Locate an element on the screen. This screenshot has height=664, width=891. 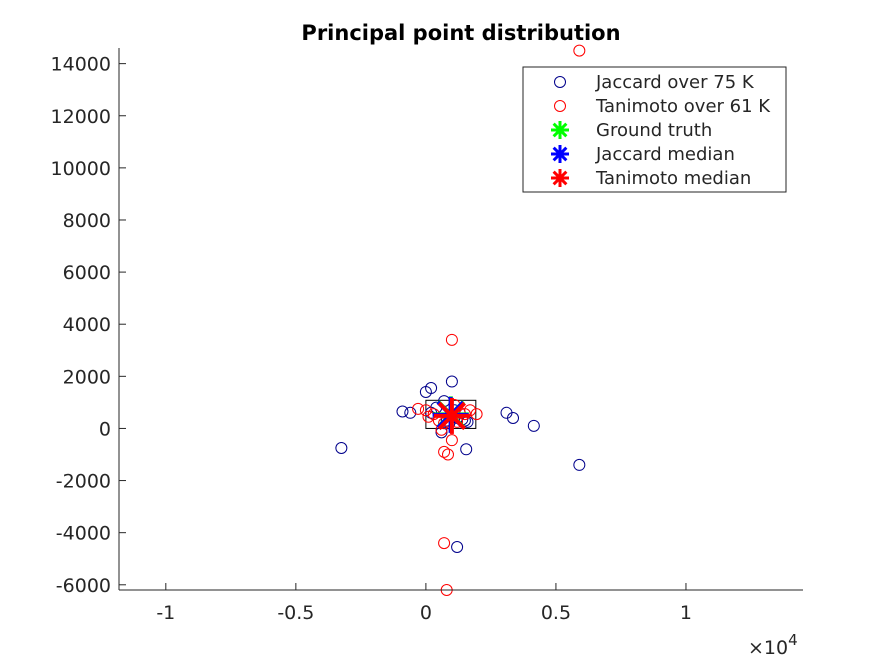
x-exponent-base: ×10 is located at coordinates (768, 648).